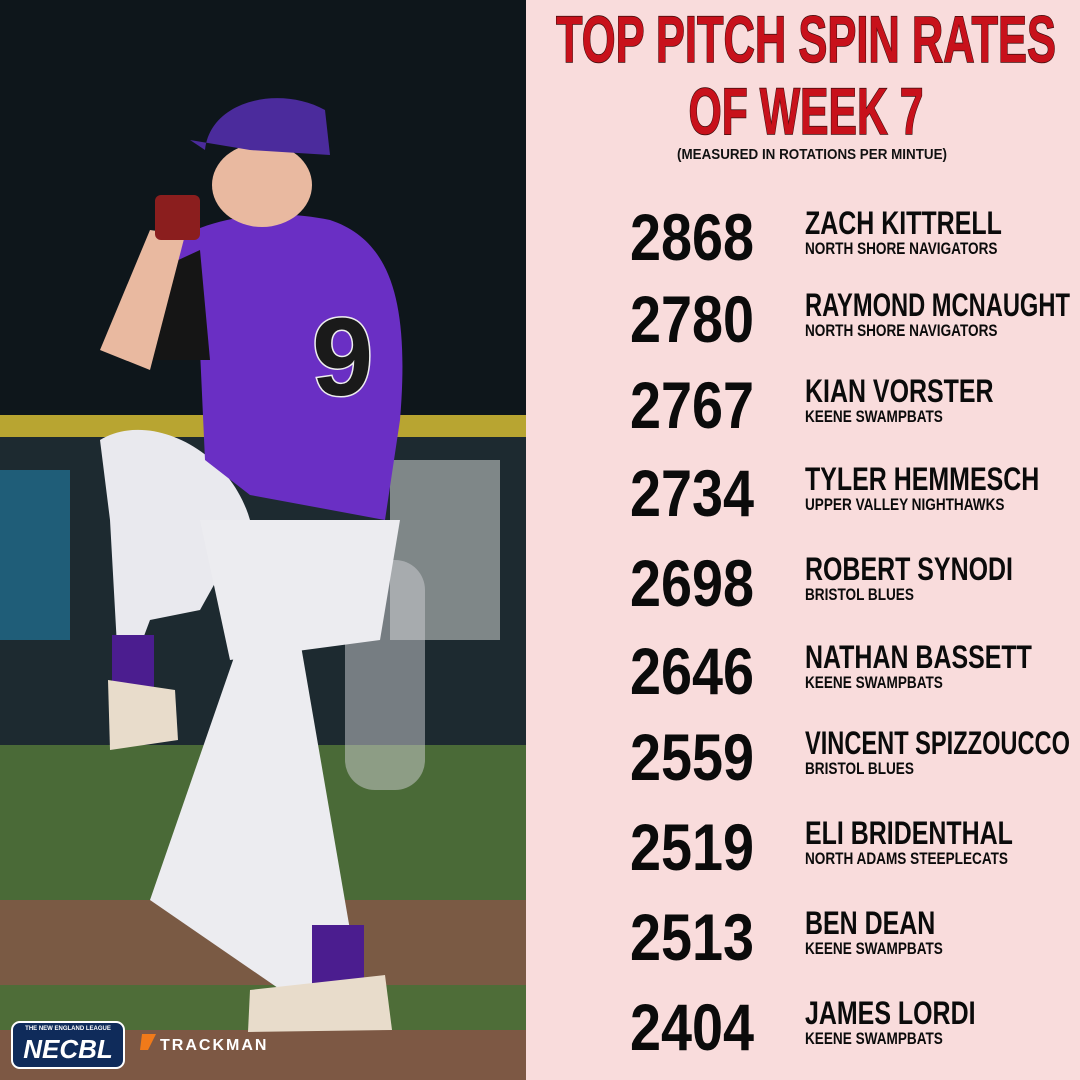 The height and width of the screenshot is (1080, 1080). Describe the element at coordinates (692, 757) in the screenshot. I see `spin-rate: 2559` at that location.